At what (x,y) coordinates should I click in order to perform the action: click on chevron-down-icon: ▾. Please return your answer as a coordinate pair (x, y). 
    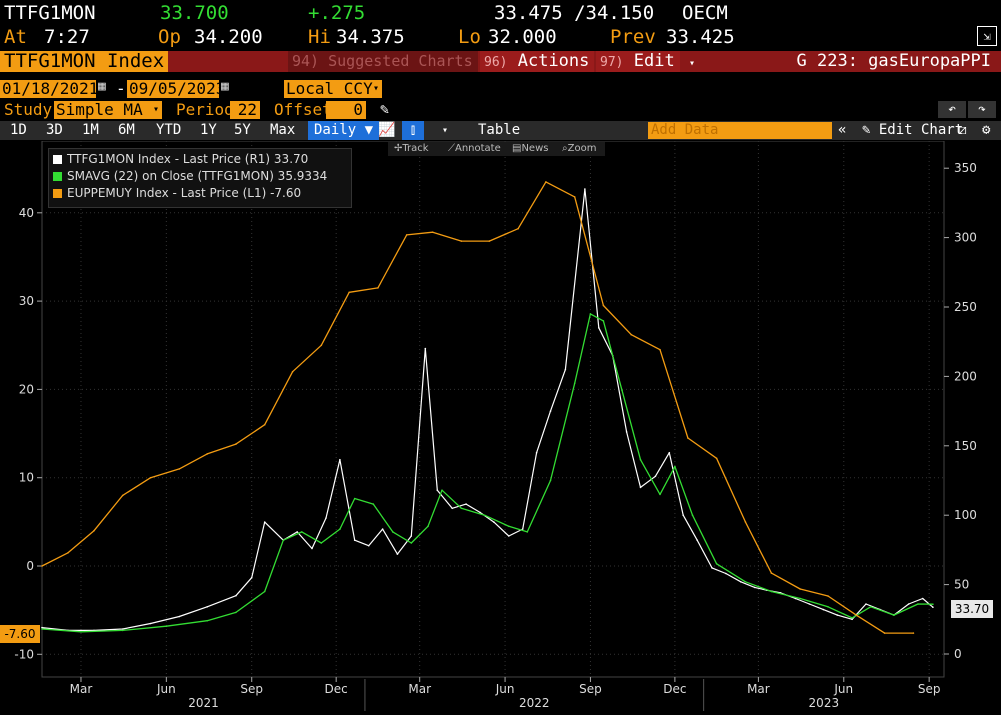
    Looking at the image, I should click on (445, 130).